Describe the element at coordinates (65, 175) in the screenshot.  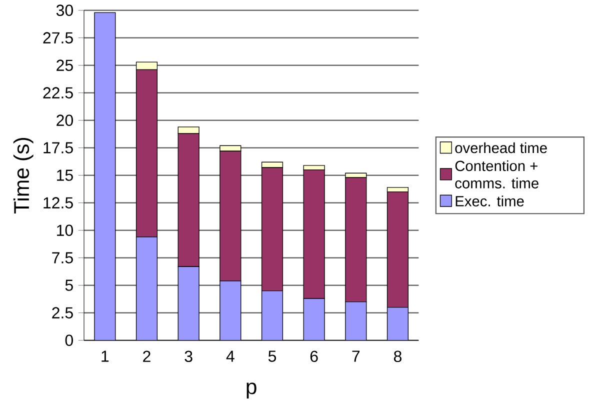
I see `y-tick-label: 15` at that location.